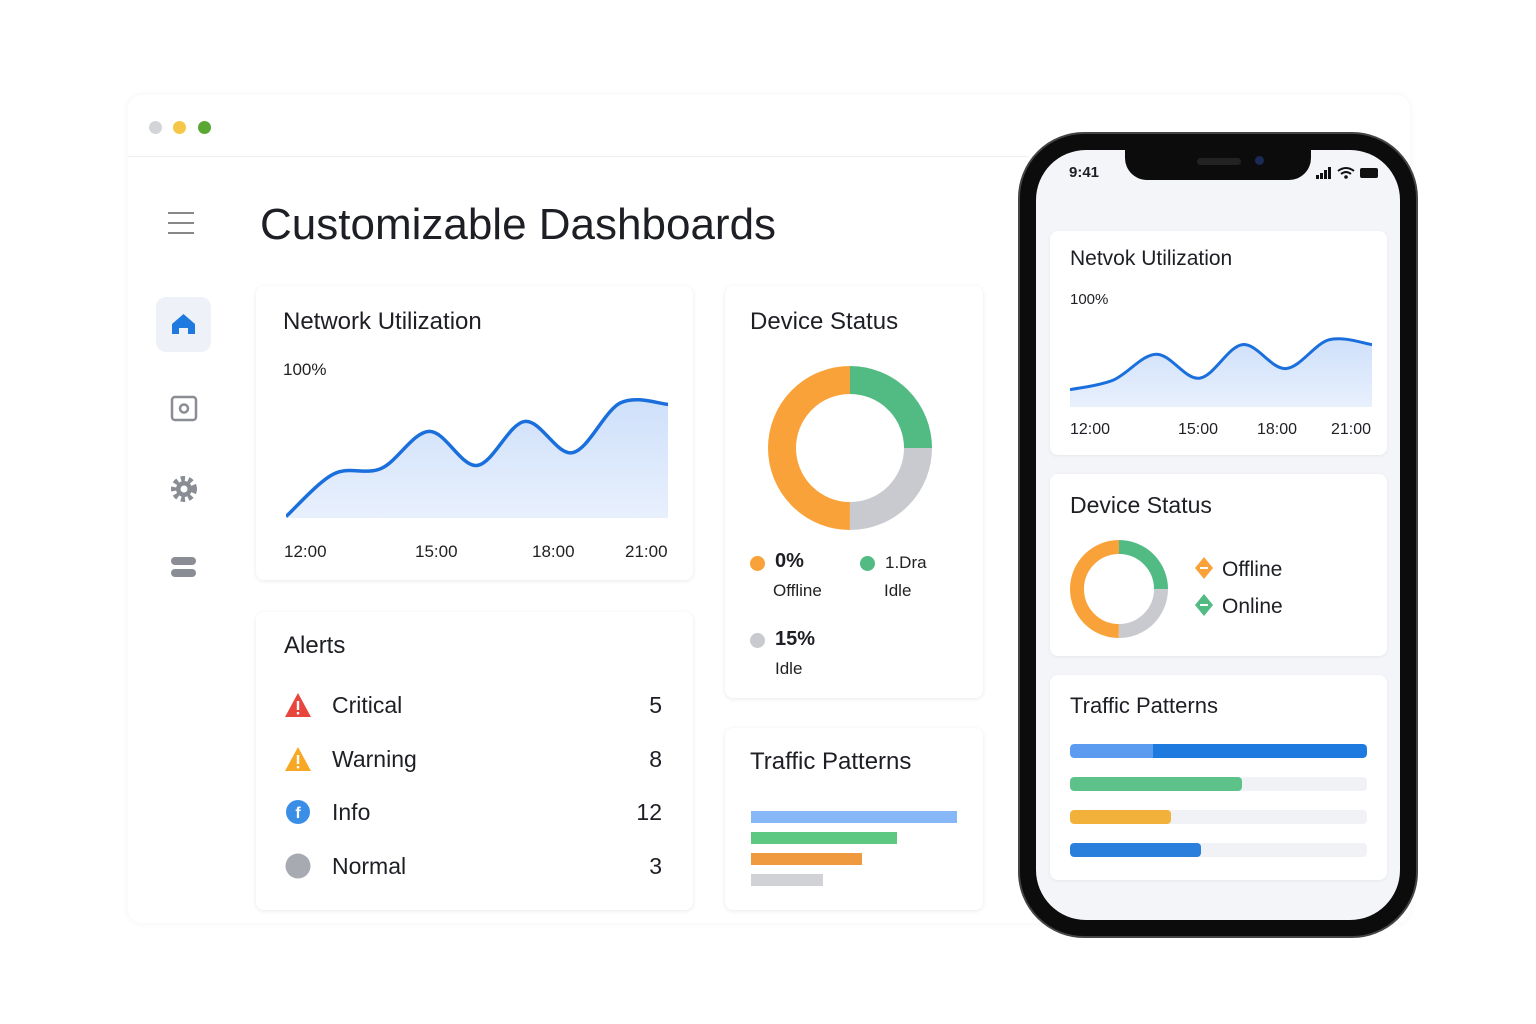 The width and height of the screenshot is (1536, 1024). I want to click on sidebar-item-database-icon, so click(183, 567).